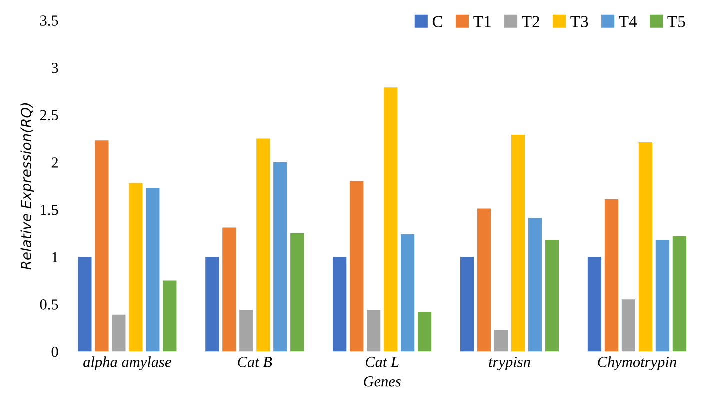  What do you see at coordinates (382, 362) in the screenshot?
I see `x-tick-label: Cat L` at bounding box center [382, 362].